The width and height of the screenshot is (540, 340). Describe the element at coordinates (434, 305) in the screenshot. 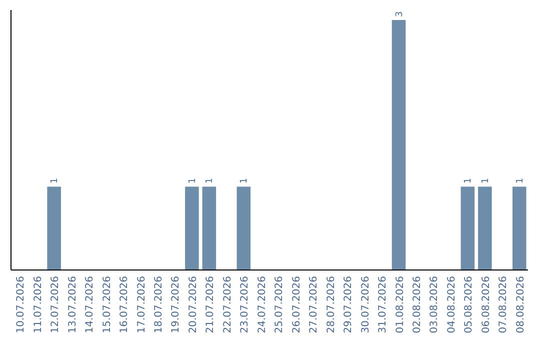

I see `x-tick-label: 03.08.2026` at that location.